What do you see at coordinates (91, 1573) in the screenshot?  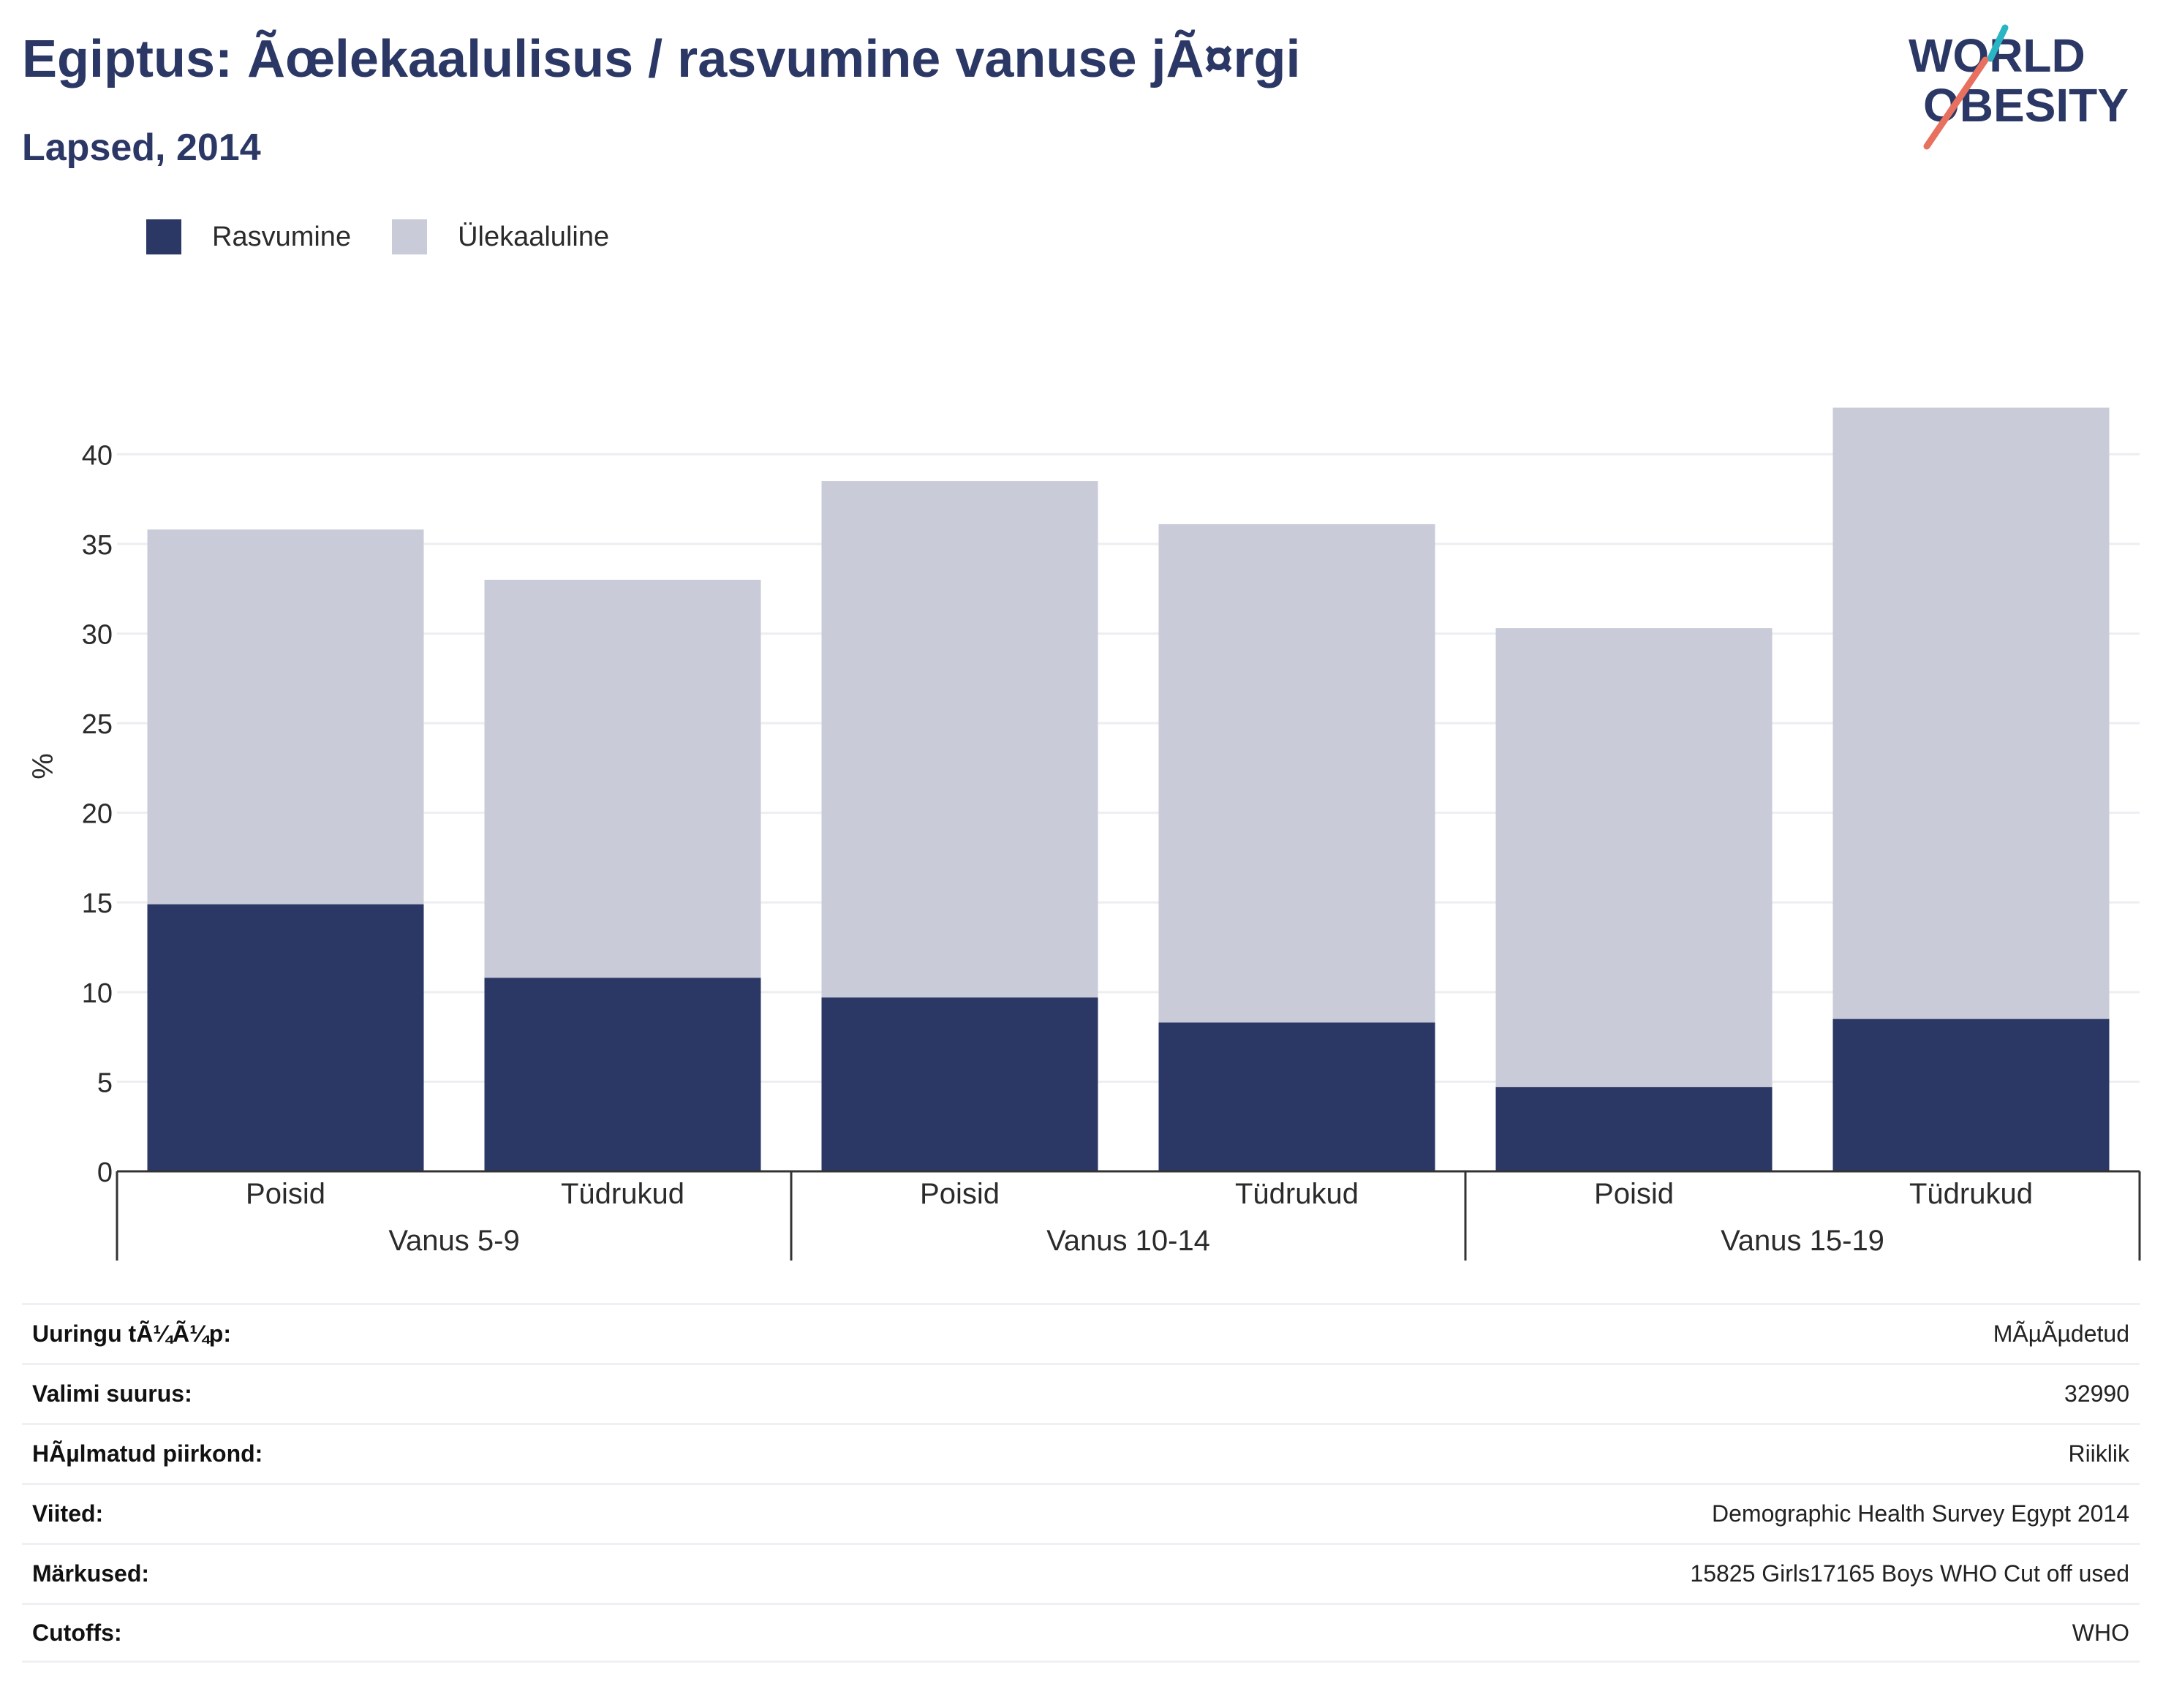 I see `info-label: Märkused:` at bounding box center [91, 1573].